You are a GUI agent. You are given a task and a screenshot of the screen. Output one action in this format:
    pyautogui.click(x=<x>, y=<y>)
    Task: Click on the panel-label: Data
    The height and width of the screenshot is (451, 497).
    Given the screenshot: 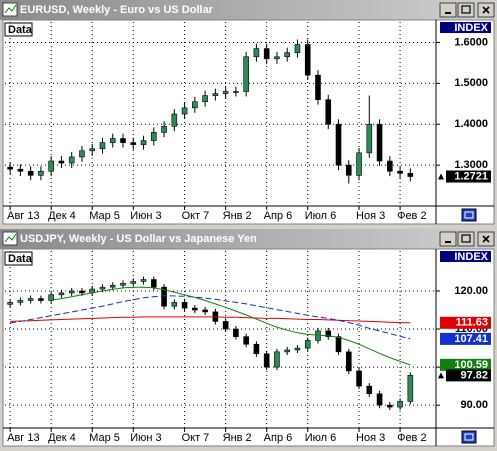 What is the action you would take?
    pyautogui.click(x=20, y=259)
    